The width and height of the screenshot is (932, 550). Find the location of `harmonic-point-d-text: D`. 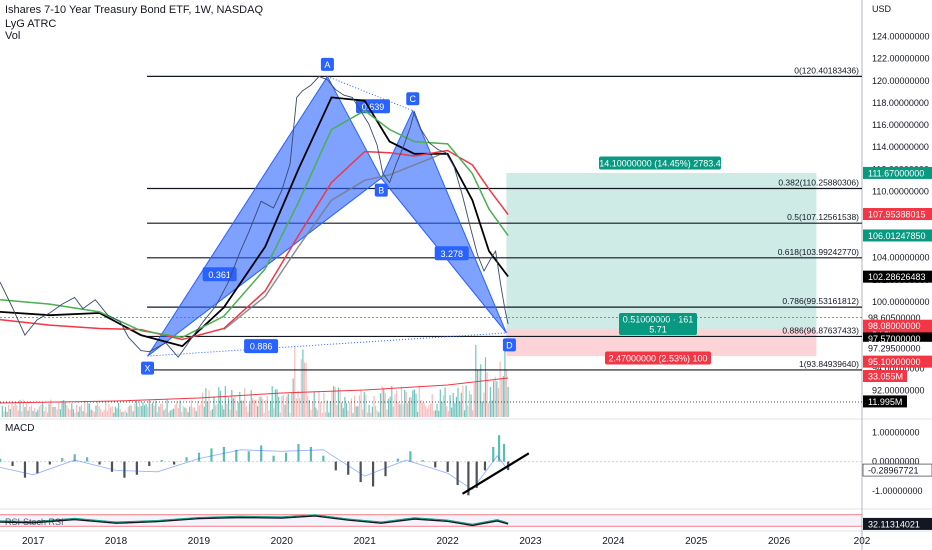

harmonic-point-d-text: D is located at coordinates (509, 345).